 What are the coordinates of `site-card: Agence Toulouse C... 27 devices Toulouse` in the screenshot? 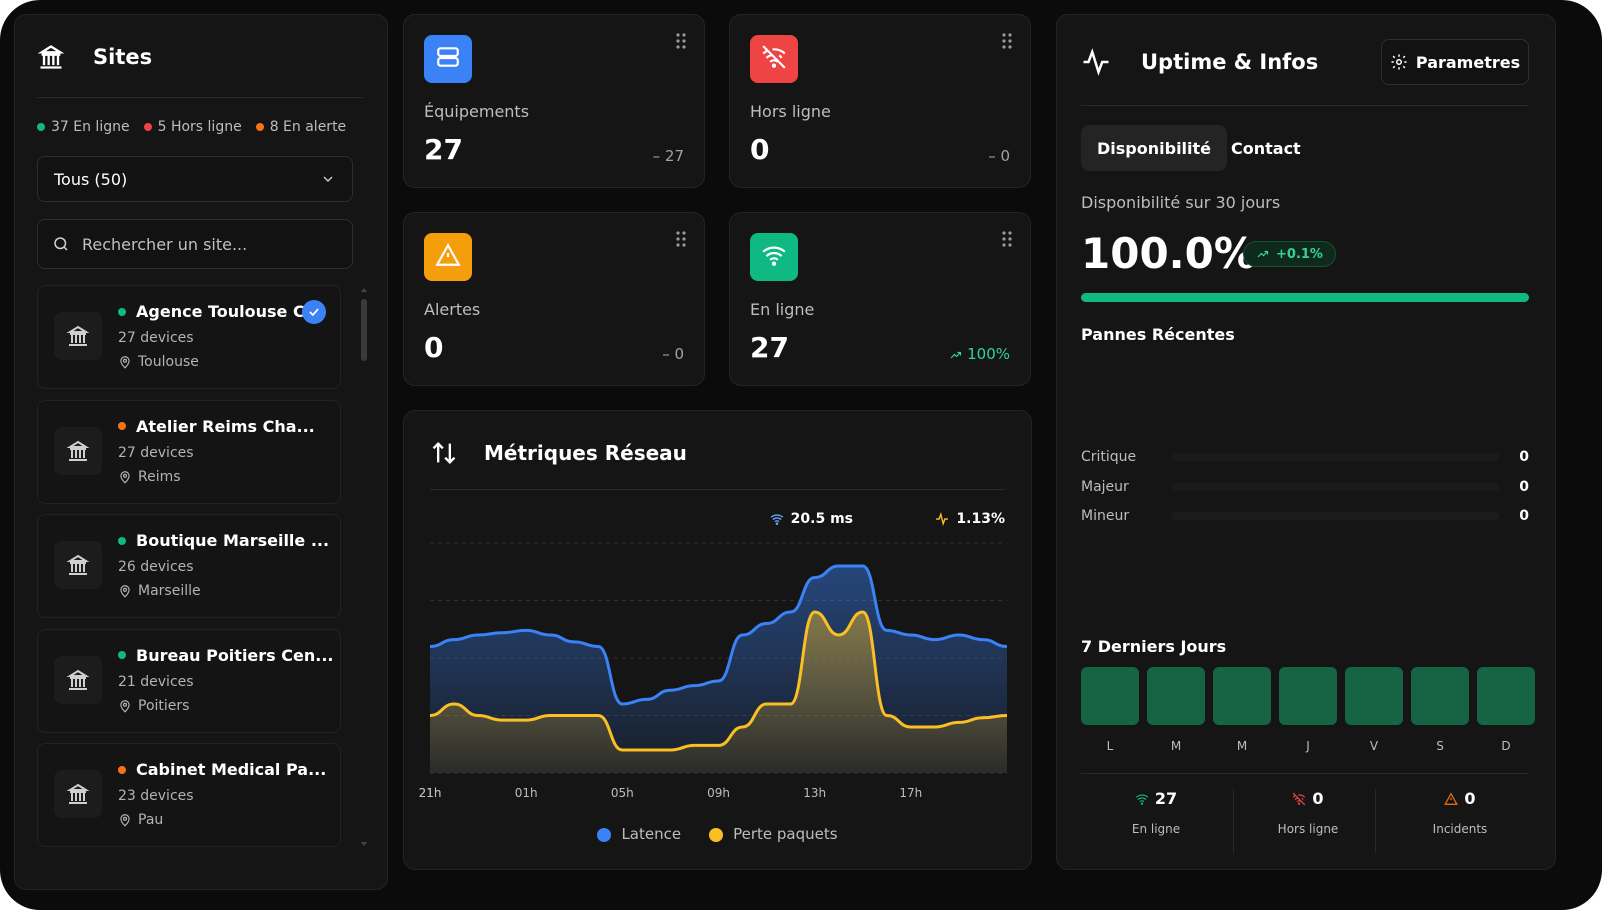 It's located at (189, 337).